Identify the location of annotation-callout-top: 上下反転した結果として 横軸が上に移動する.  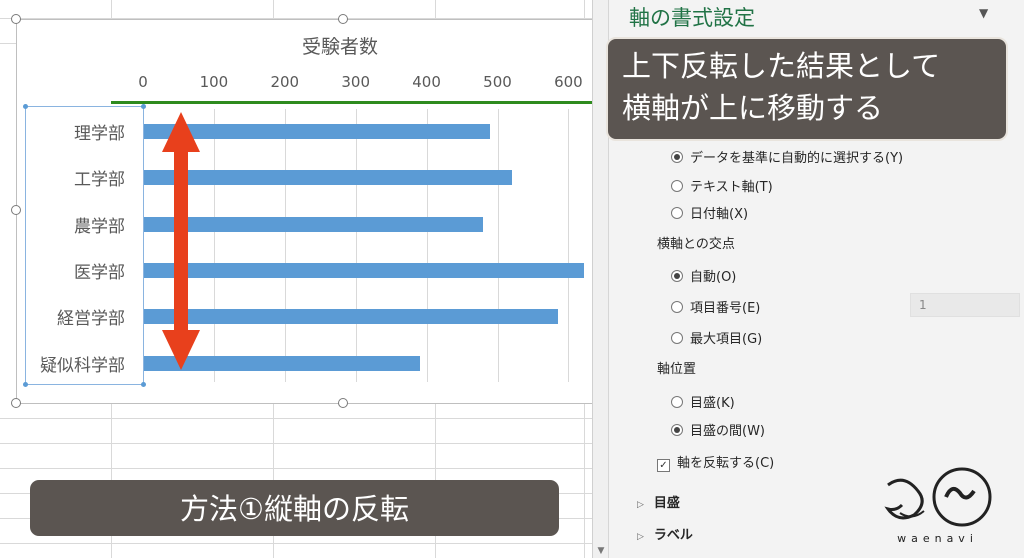
(807, 89).